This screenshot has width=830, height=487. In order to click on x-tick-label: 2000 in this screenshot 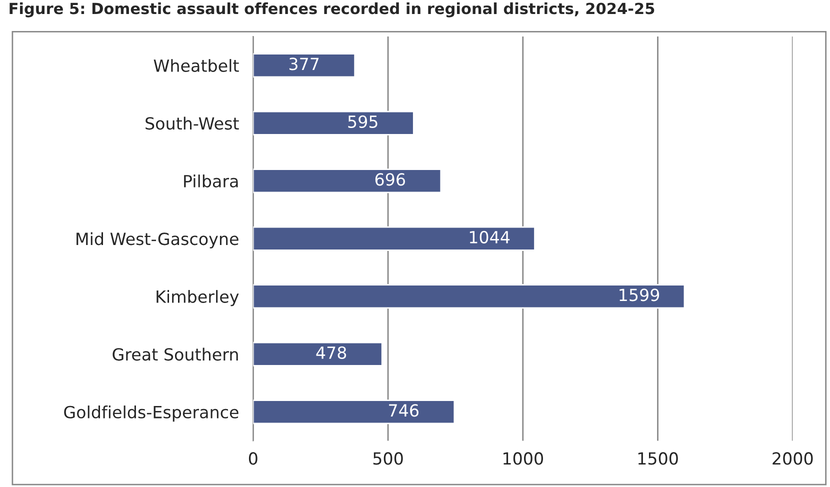, I will do `click(792, 458)`.